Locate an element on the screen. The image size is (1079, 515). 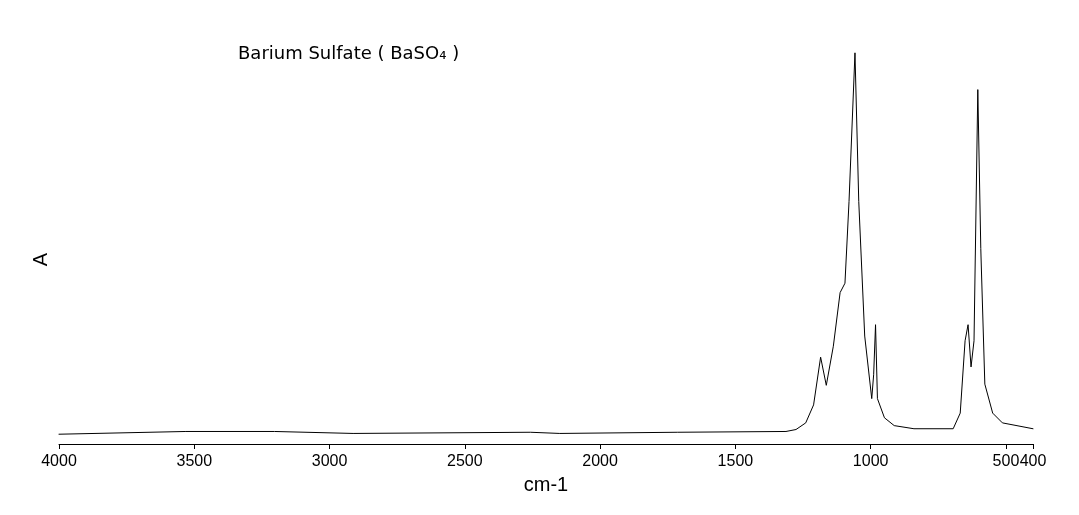
x-tick-label: 3500 is located at coordinates (194, 460).